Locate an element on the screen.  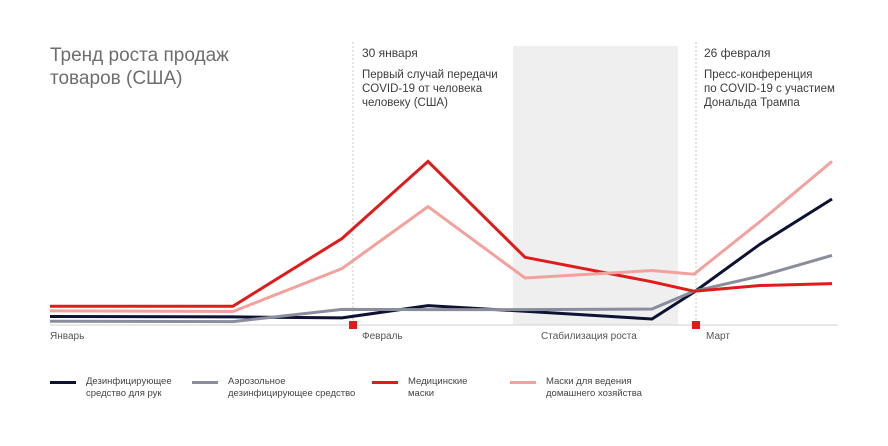
legend-label: Маски для ведения домашнего хозяйства is located at coordinates (594, 387).